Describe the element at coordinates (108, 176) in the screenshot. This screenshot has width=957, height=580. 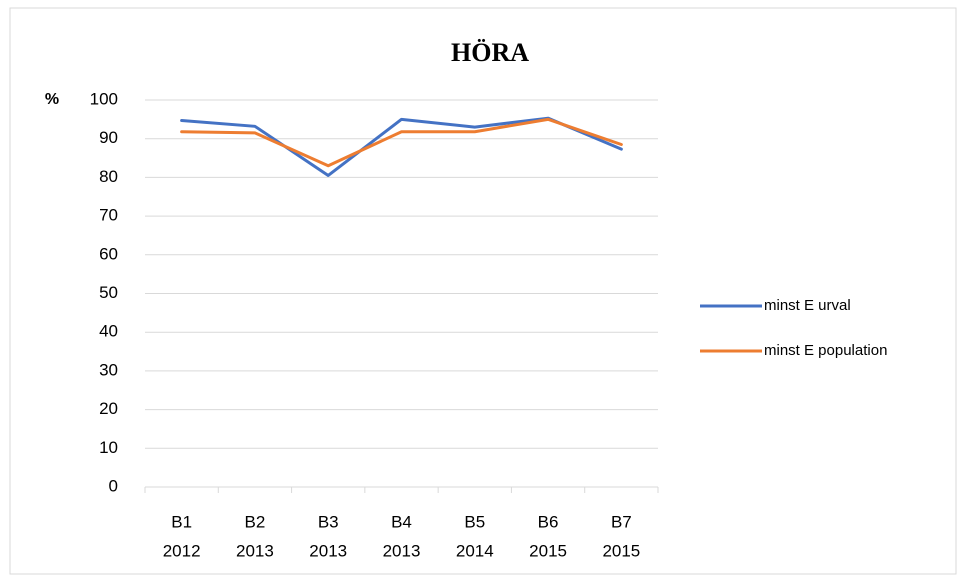
I see `y-tick-label: 80` at that location.